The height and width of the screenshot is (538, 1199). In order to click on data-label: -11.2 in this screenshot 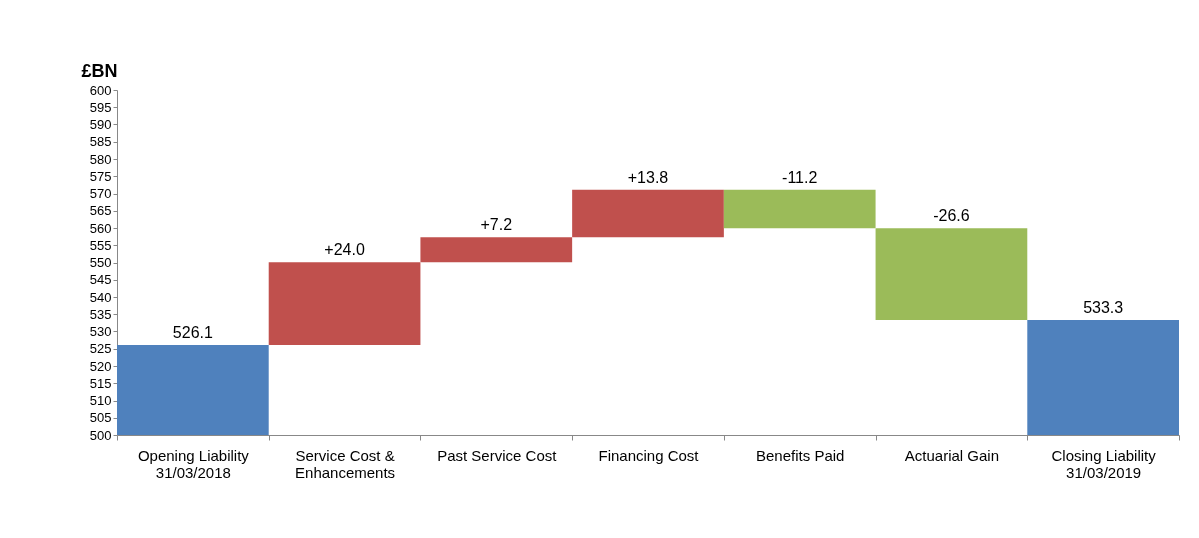, I will do `click(800, 177)`.